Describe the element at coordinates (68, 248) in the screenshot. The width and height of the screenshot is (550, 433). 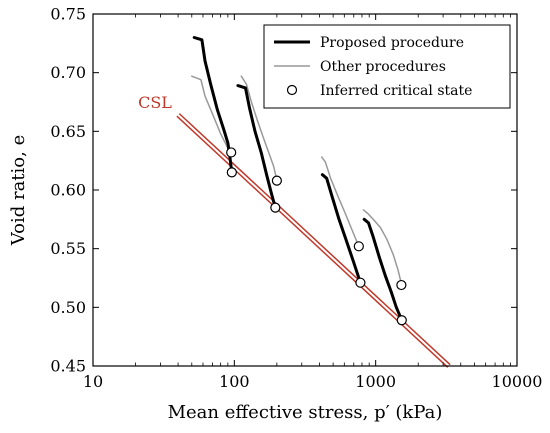
I see `y-tick-label-0.55: 0.55` at that location.